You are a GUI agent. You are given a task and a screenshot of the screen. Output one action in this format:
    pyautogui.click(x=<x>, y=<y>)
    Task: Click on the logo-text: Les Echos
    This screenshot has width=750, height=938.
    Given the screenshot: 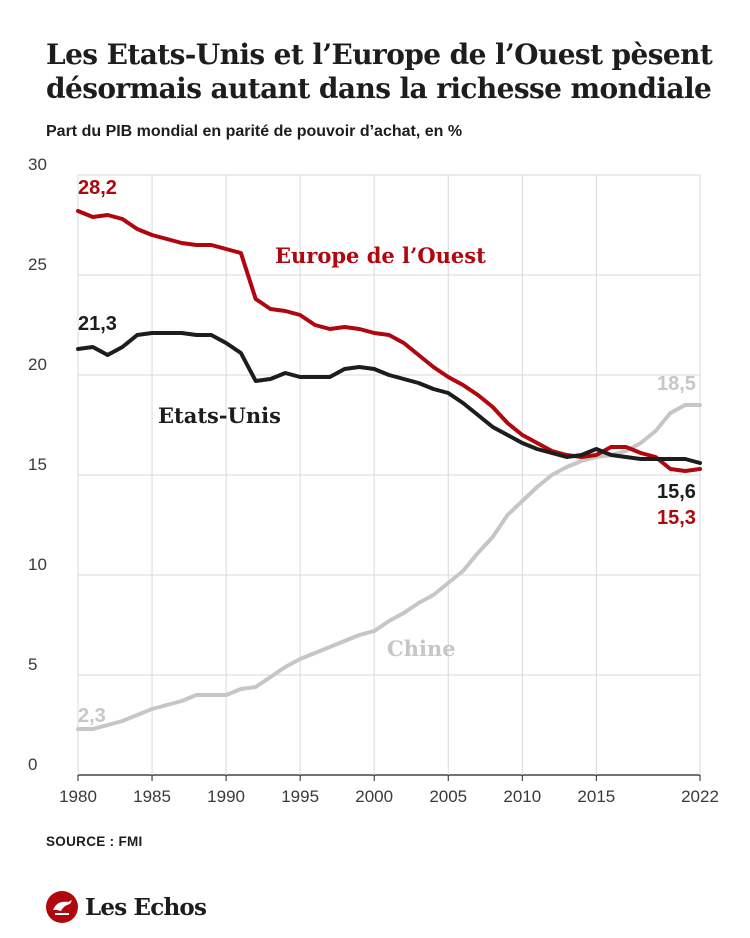 What is the action you would take?
    pyautogui.click(x=146, y=907)
    